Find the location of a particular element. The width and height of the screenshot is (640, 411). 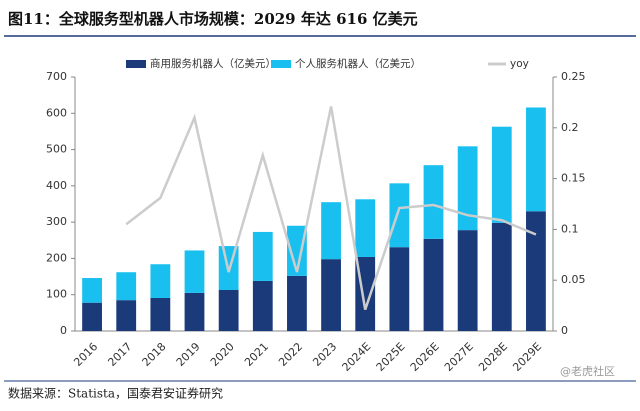

legend-label: 商用服务机器人（亿美元） is located at coordinates (213, 63).